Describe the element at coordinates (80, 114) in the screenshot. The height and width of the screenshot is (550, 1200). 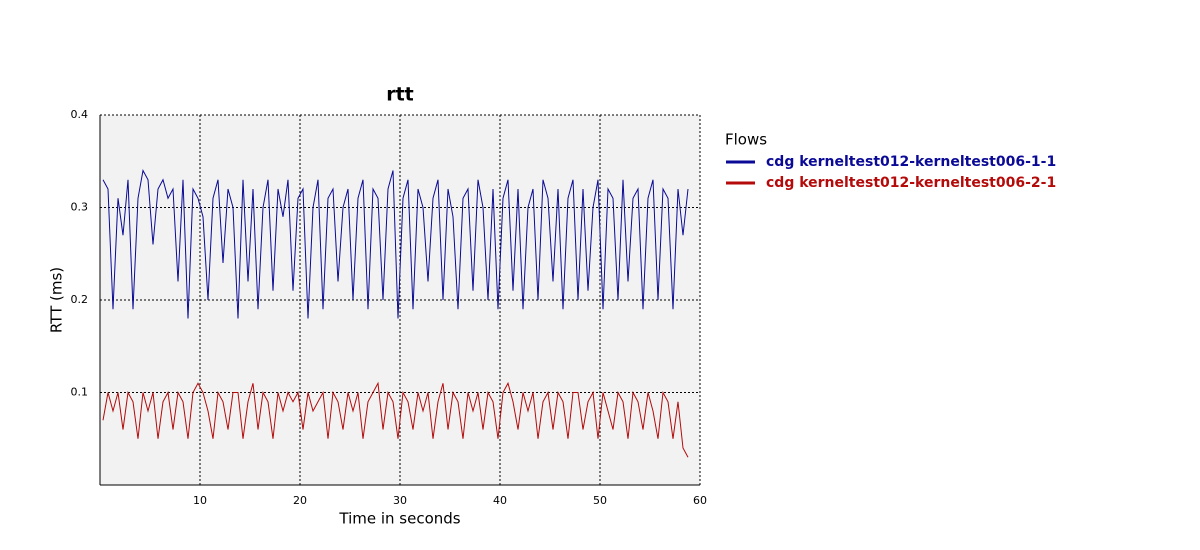
I see `y-tick-label: 0.4` at that location.